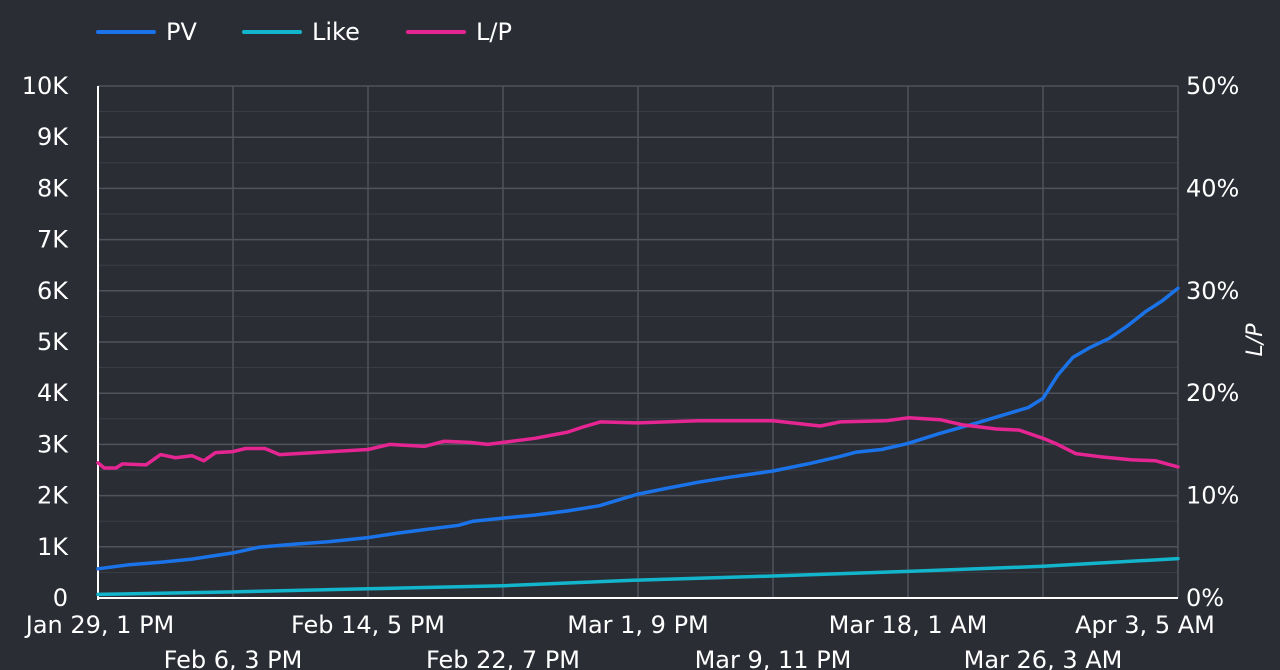 Image resolution: width=1280 pixels, height=670 pixels. Describe the element at coordinates (1255, 340) in the screenshot. I see `y-right-axis-title: L/P` at that location.